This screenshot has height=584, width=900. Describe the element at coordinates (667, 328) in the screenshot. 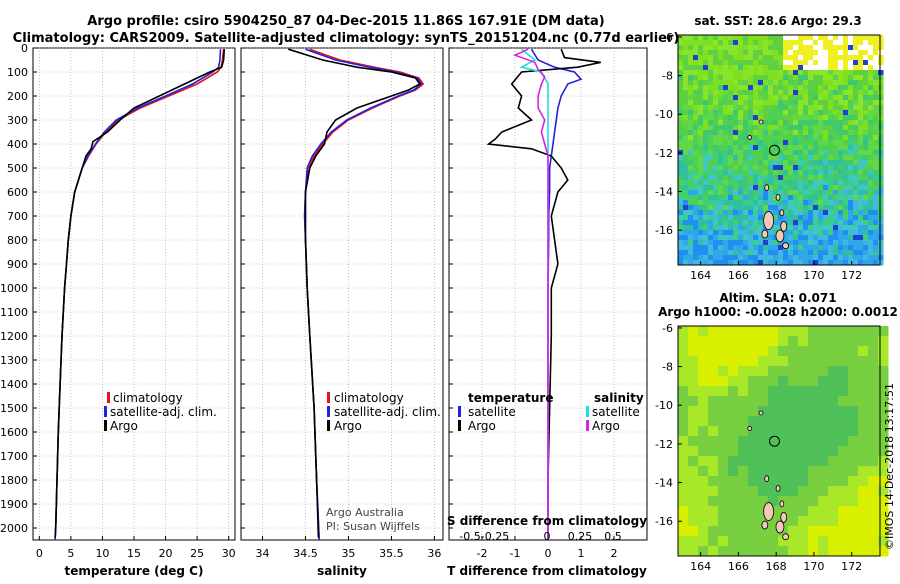

I see `map-y-tick-label: -6` at that location.